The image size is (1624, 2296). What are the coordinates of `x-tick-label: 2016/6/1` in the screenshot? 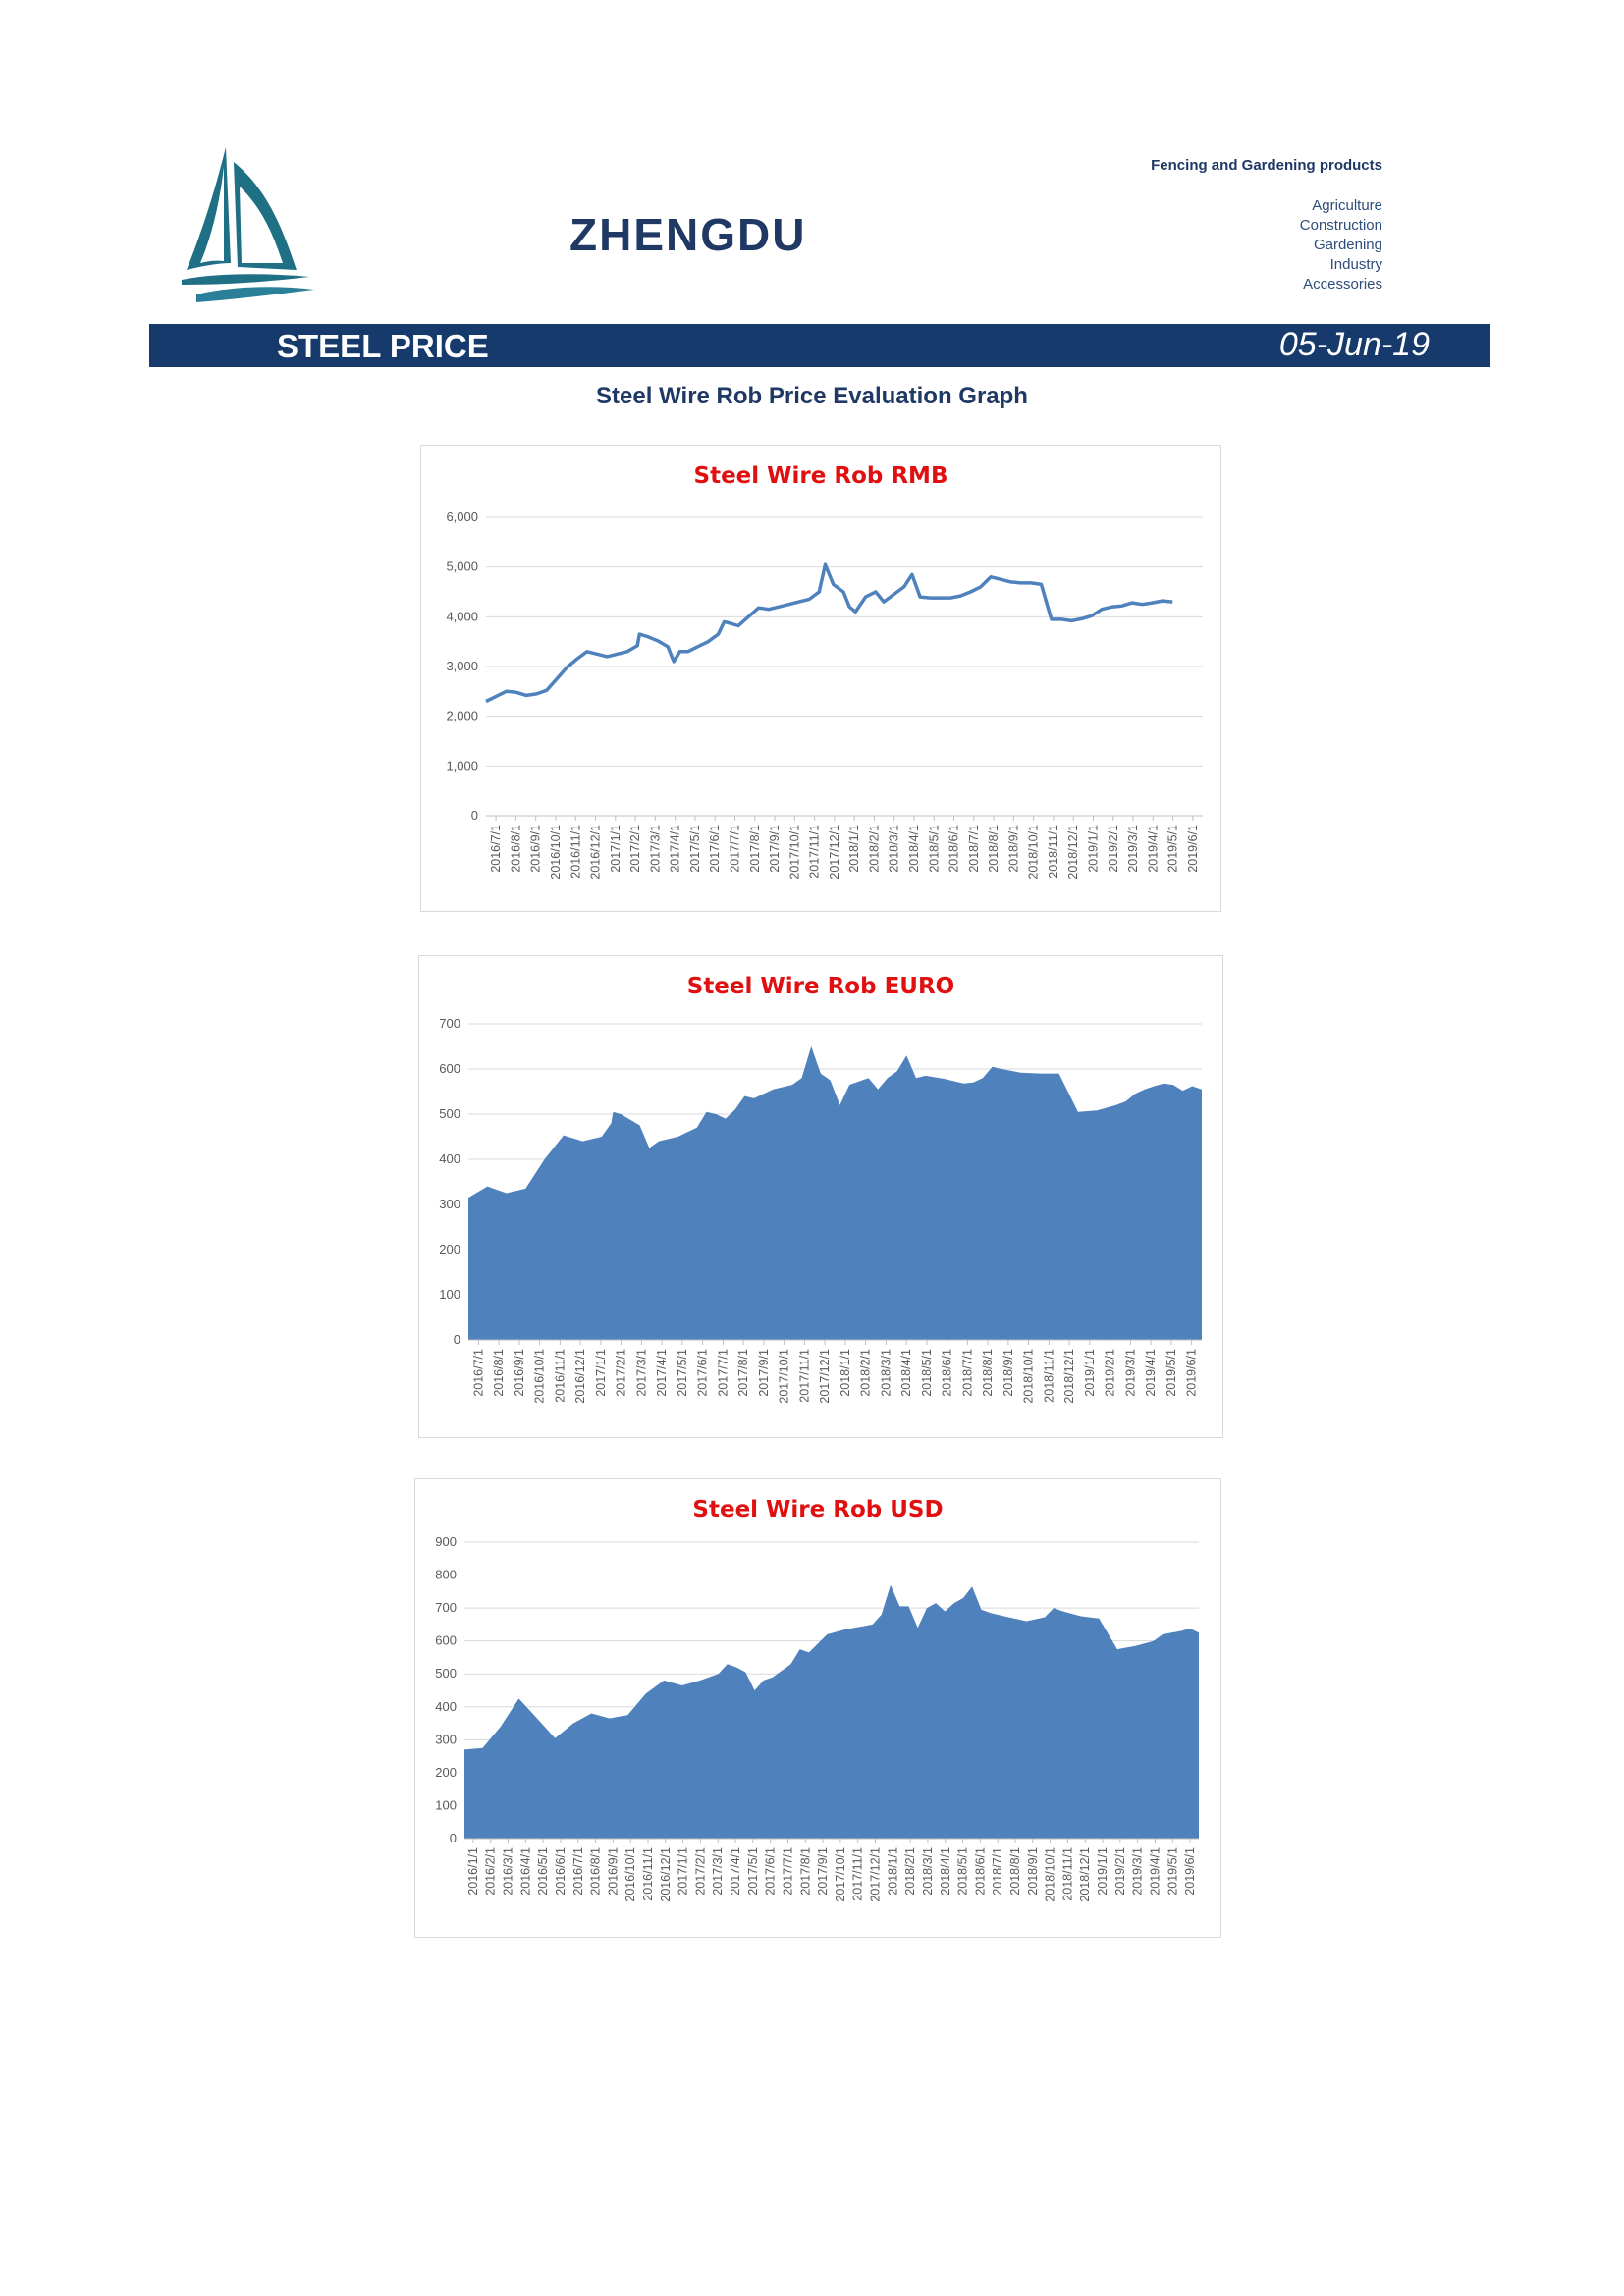 It's located at (561, 1872).